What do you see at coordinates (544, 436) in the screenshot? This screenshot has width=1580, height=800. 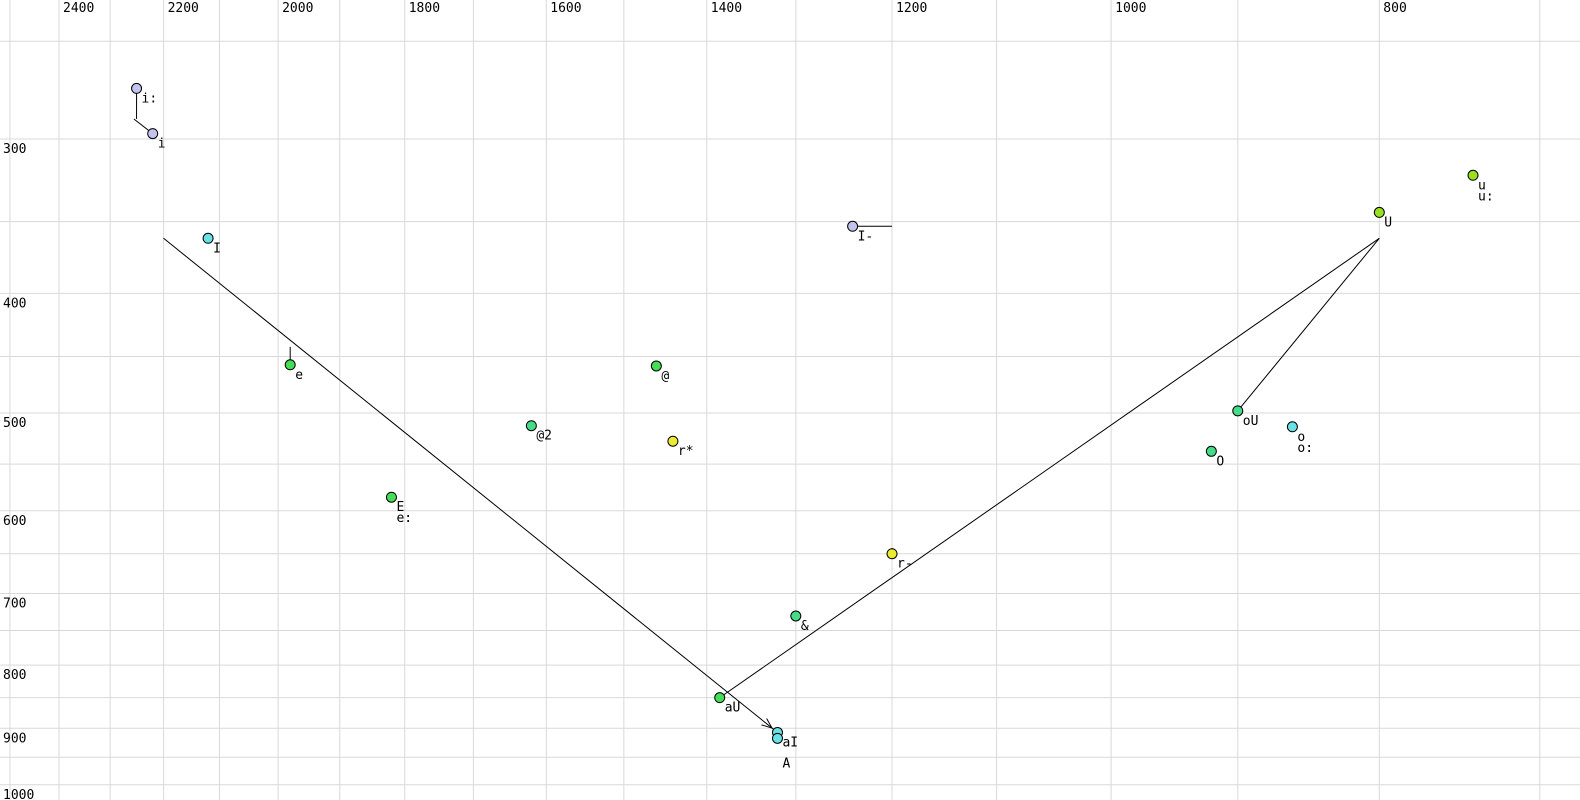 I see `vowel-label-2: @2` at bounding box center [544, 436].